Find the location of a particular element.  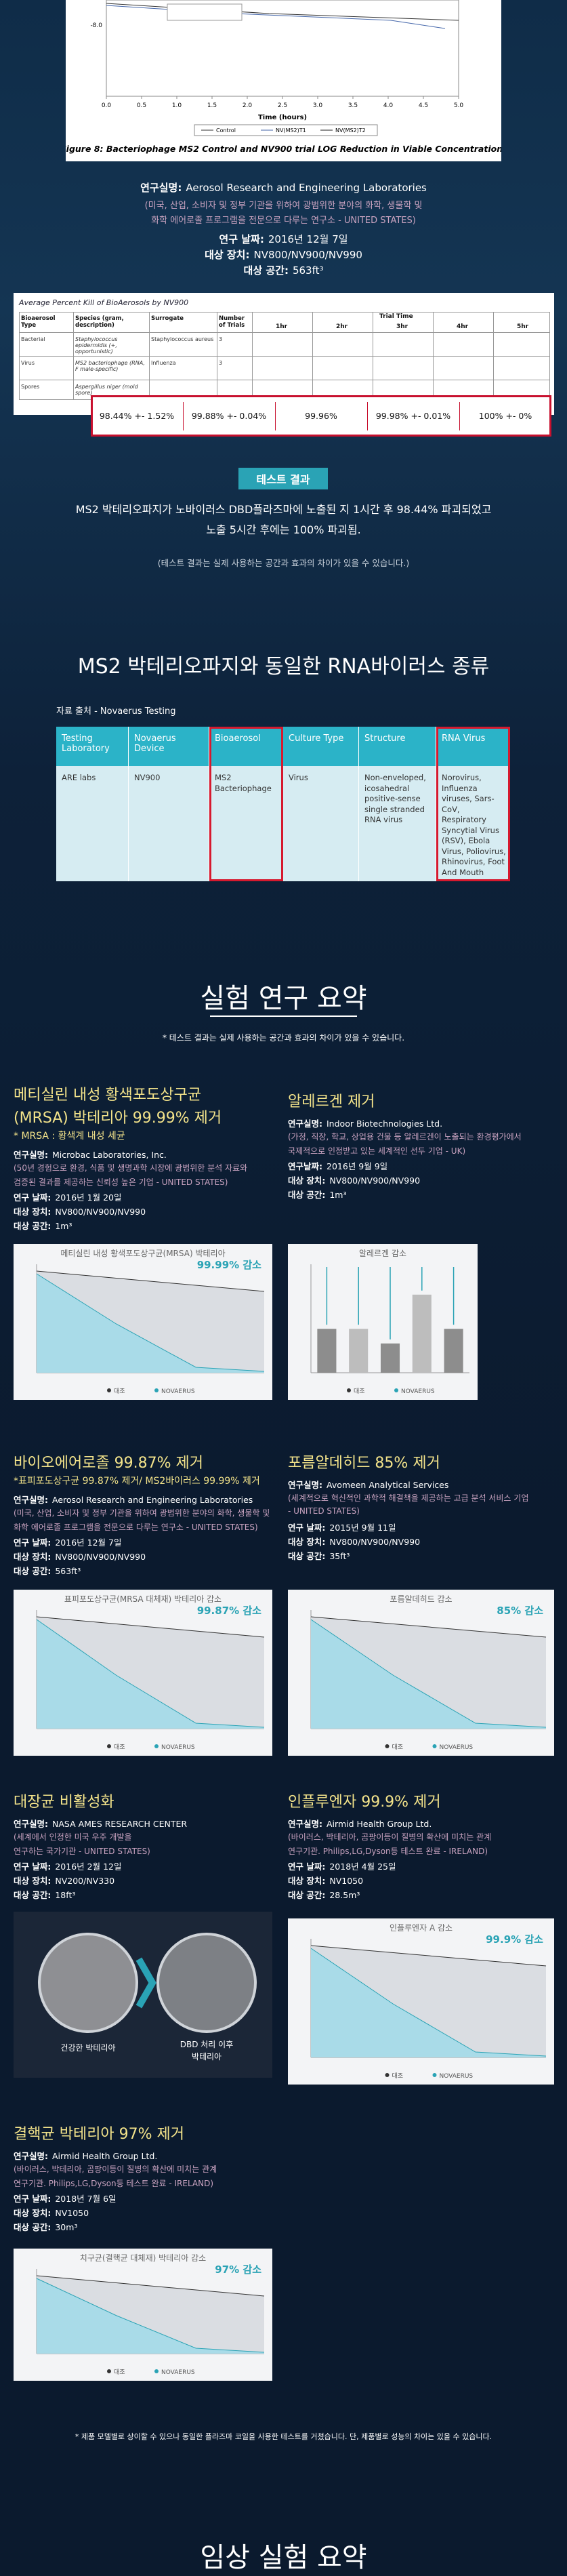

result-note: (테스트 결과는 실제 사용하는 공간과 효과의 차이가 있을 수 있습니다.) is located at coordinates (283, 563).